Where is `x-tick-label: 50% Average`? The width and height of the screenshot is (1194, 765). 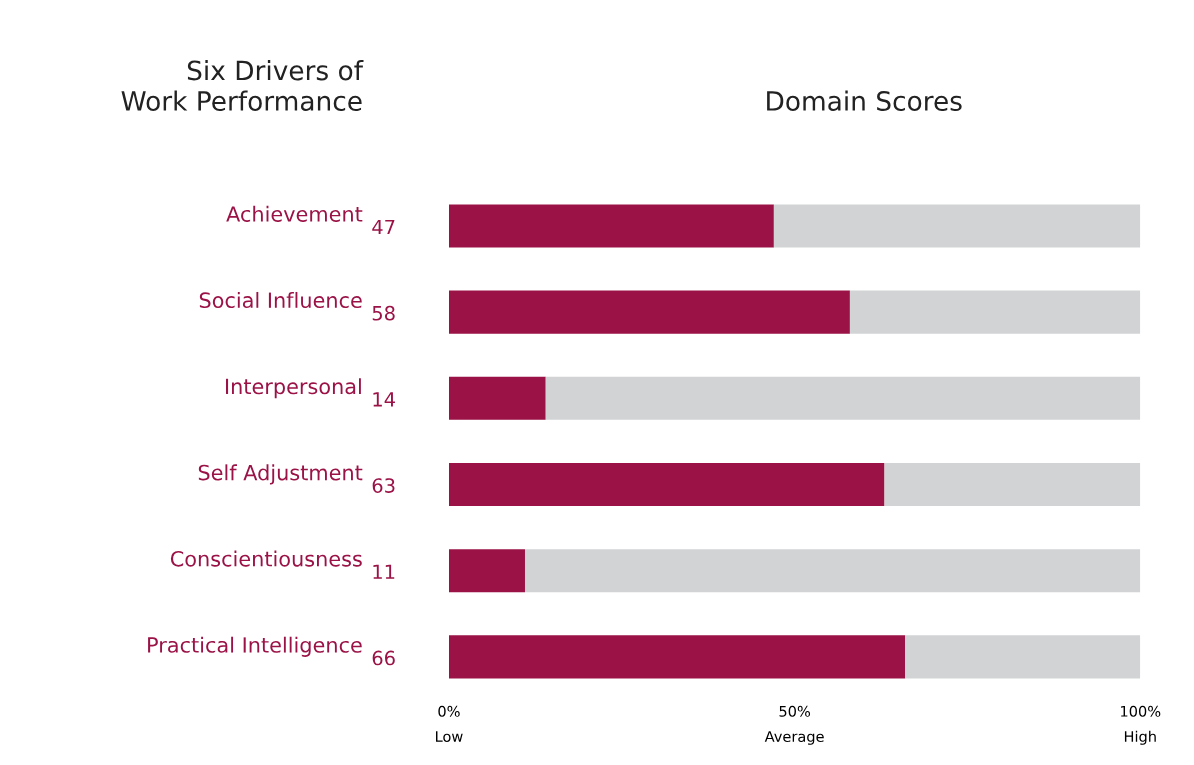 x-tick-label: 50% Average is located at coordinates (794, 725).